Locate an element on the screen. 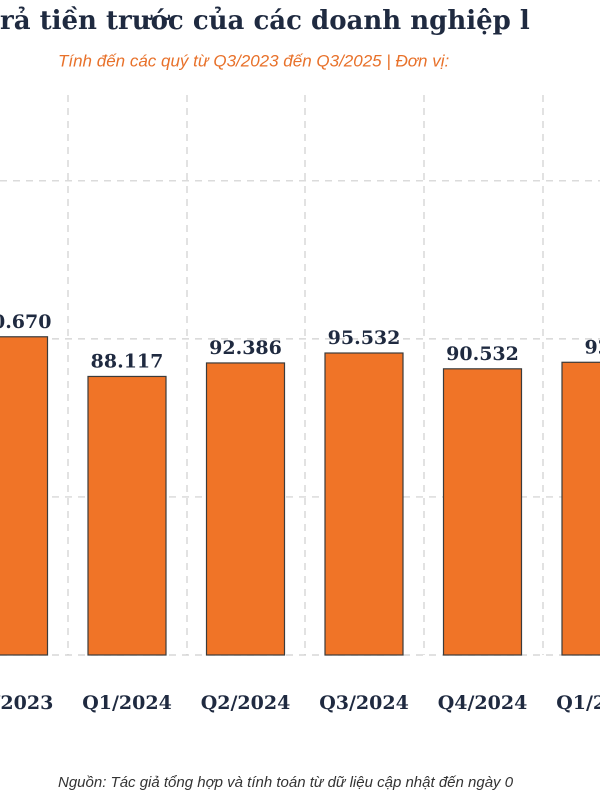 Image resolution: width=600 pixels, height=800 pixels. value-label: 90.532 is located at coordinates (482, 354).